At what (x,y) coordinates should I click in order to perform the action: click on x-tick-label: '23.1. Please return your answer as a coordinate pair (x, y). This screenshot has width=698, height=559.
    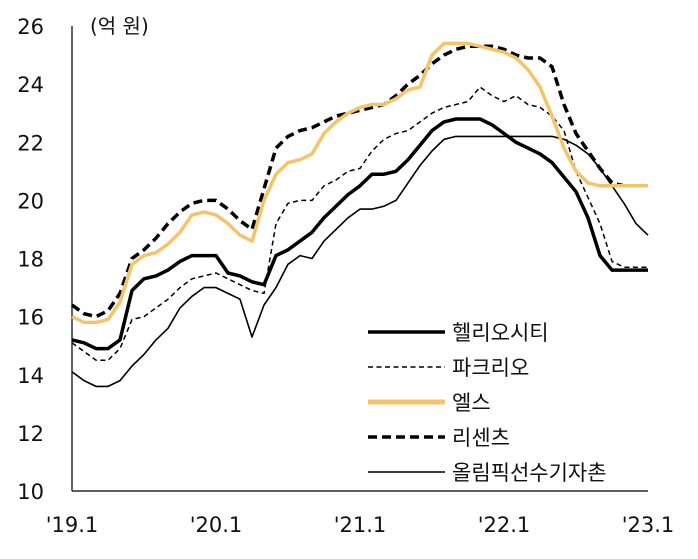
    Looking at the image, I should click on (648, 525).